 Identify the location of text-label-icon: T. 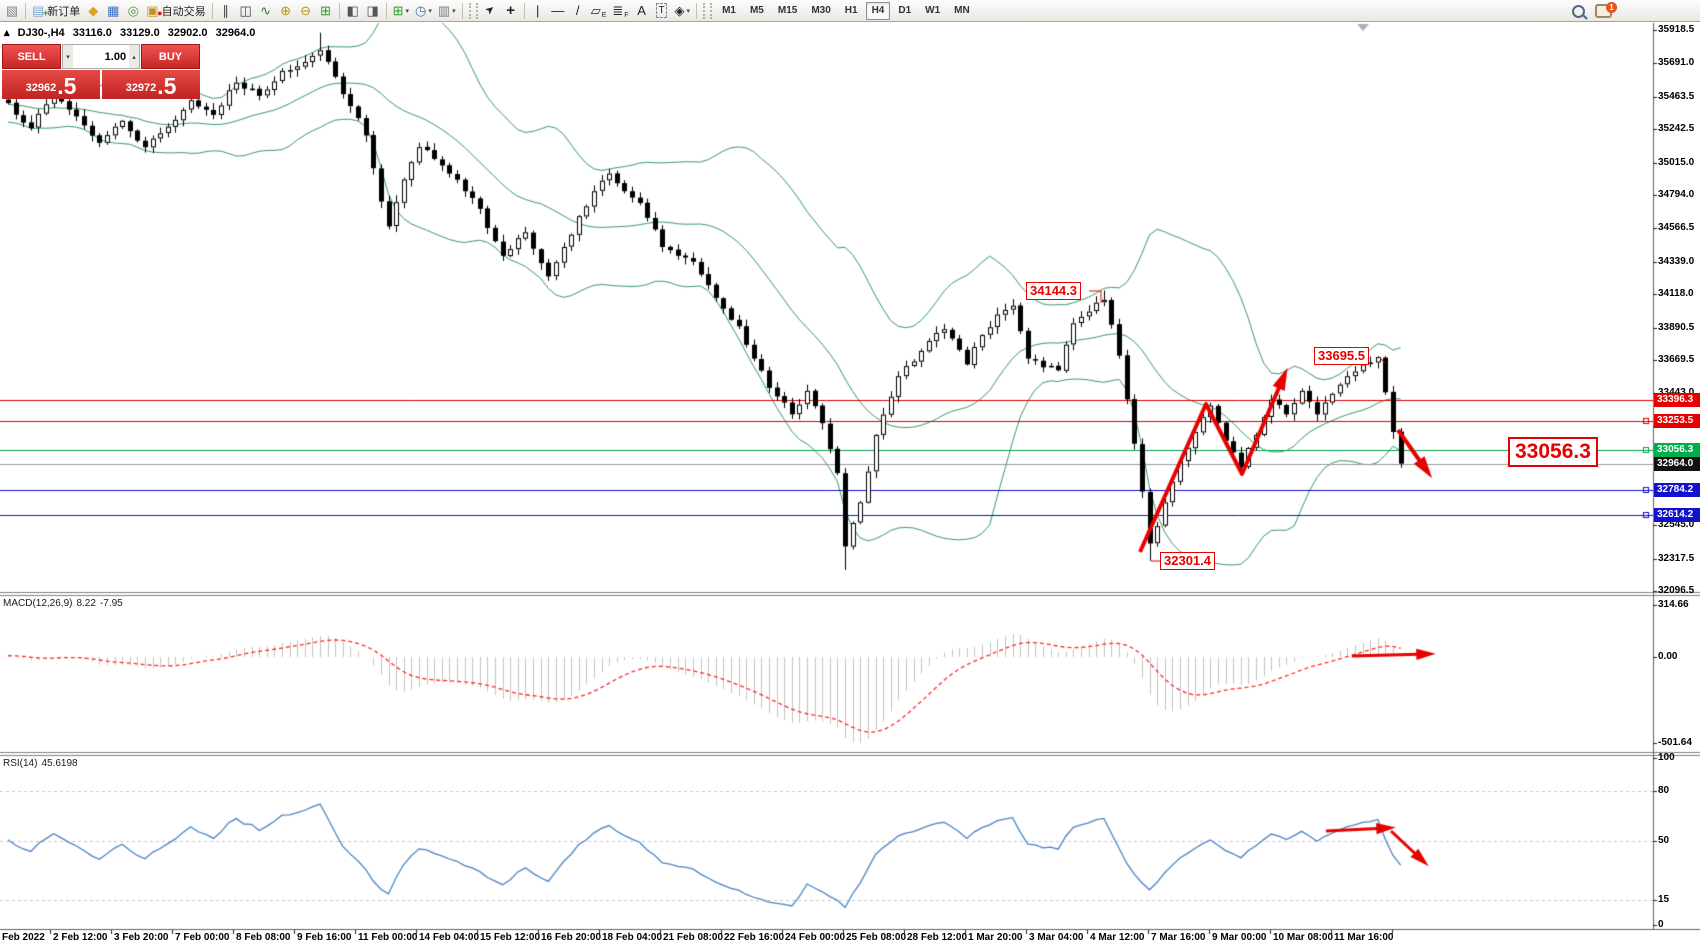
(661, 10).